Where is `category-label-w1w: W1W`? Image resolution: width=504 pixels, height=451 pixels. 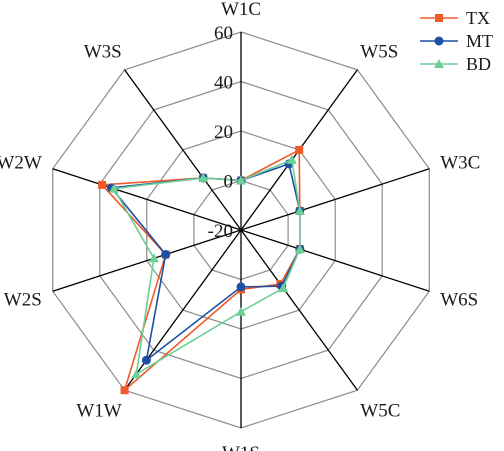 category-label-w1w: W1W is located at coordinates (98, 411).